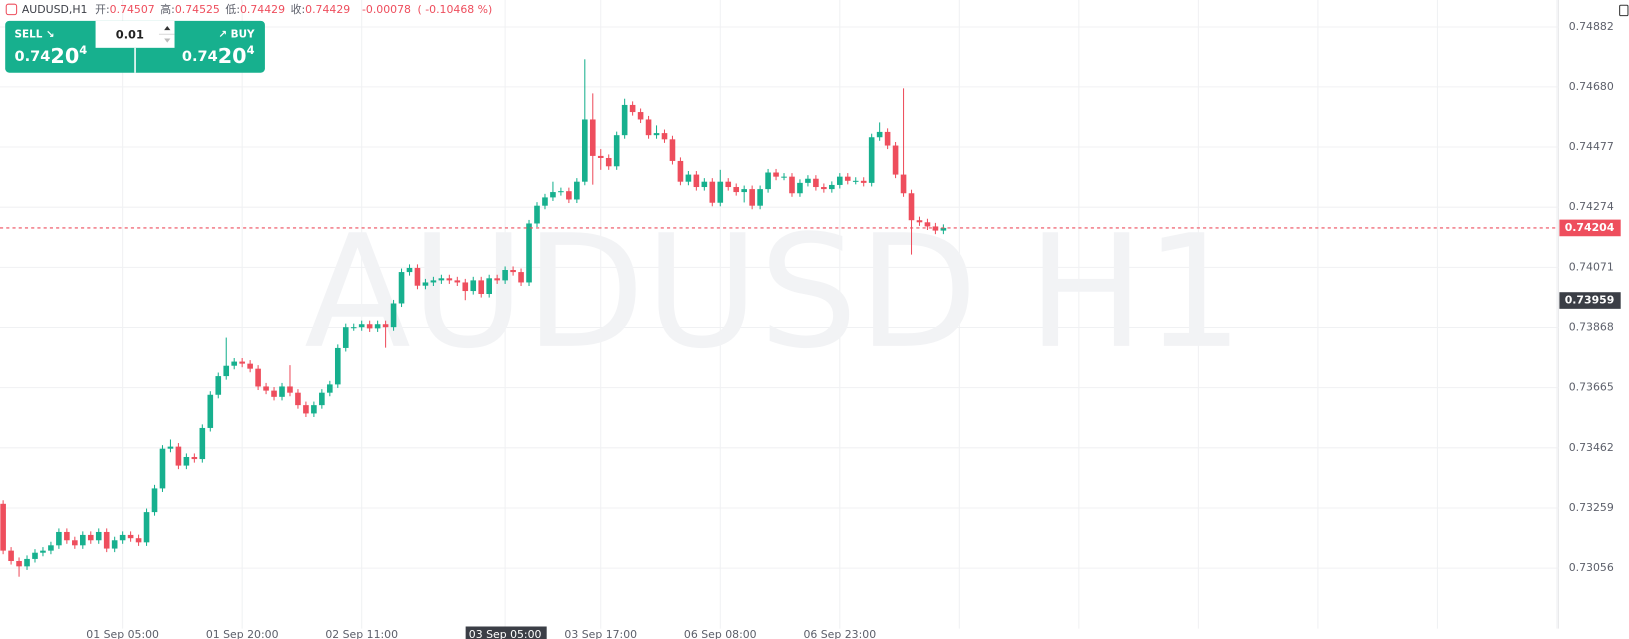  What do you see at coordinates (236, 34) in the screenshot?
I see `buy-label: ↗ BUY` at bounding box center [236, 34].